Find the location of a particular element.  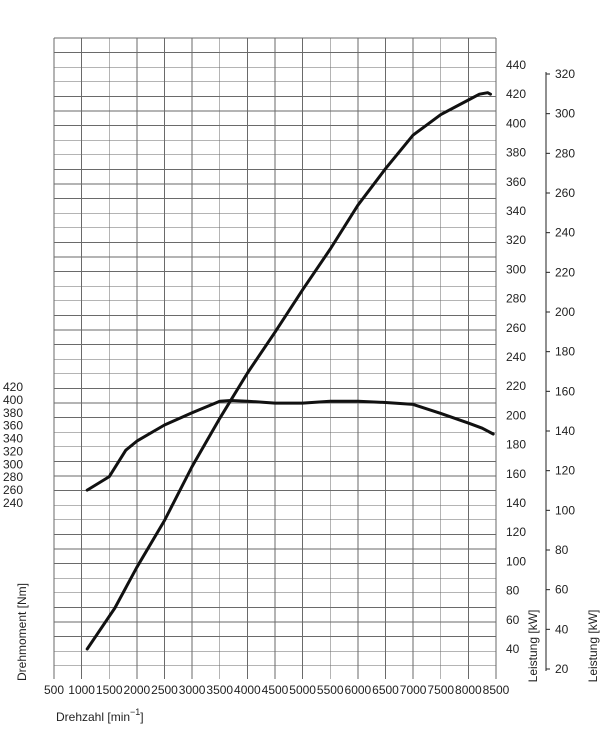

y-left-tick-label: 340 is located at coordinates (13, 439).